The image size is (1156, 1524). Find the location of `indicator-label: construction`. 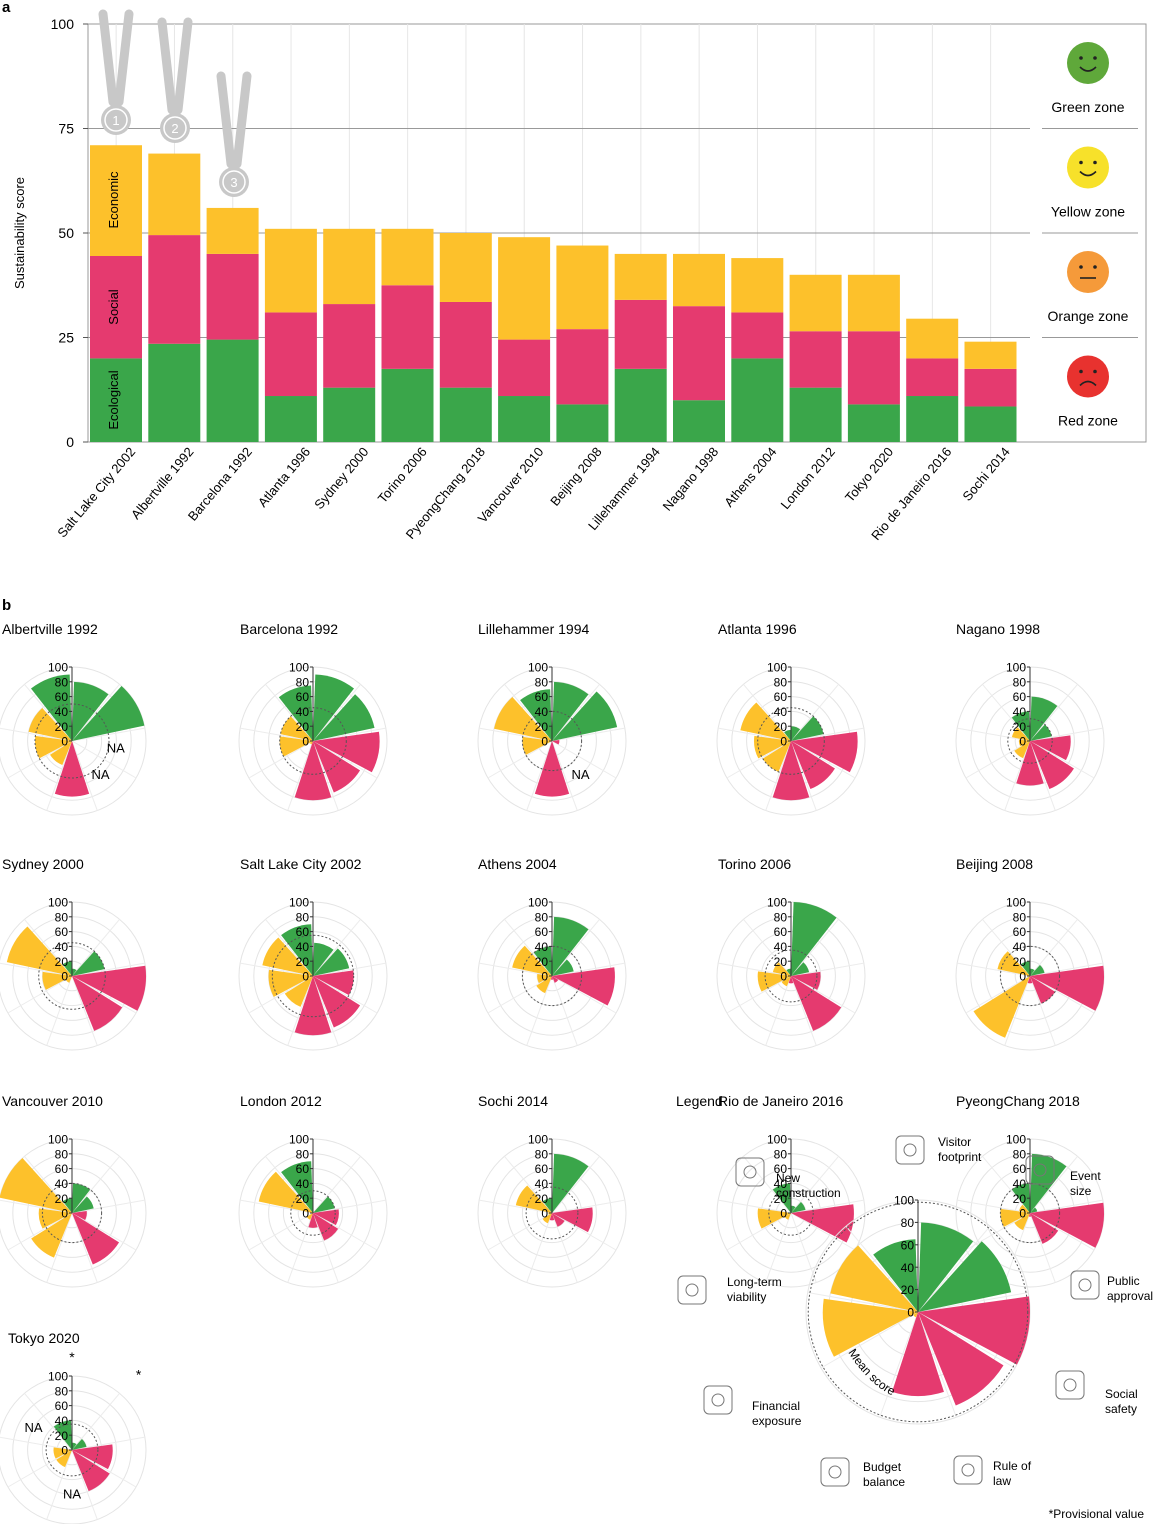

indicator-label: construction is located at coordinates (808, 1193).